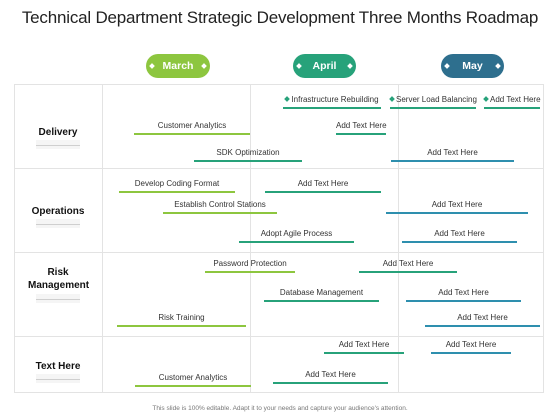 Image resolution: width=560 pixels, height=420 pixels. I want to click on row-label-risk-management: Risk Management, so click(59, 279).